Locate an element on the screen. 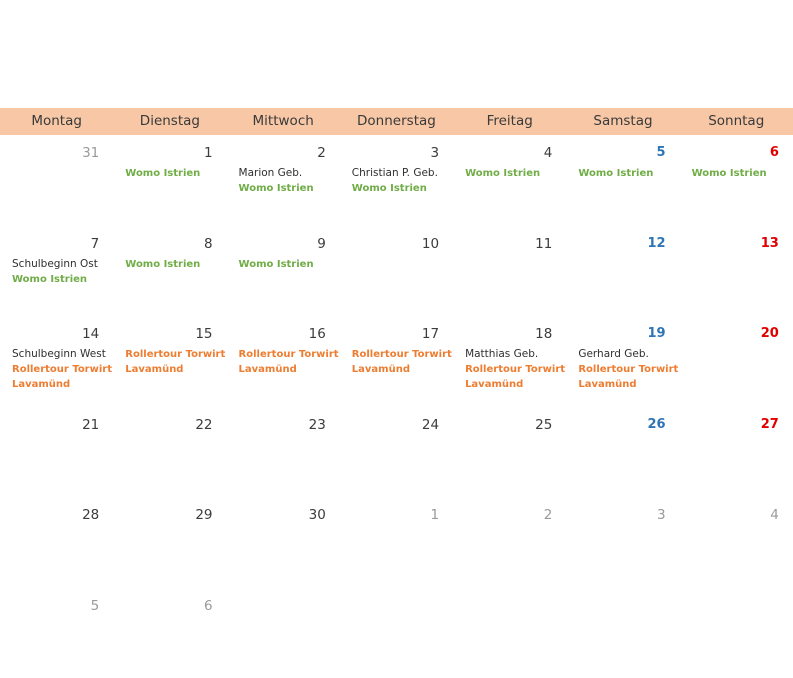  day-cell: 25 is located at coordinates (509, 452).